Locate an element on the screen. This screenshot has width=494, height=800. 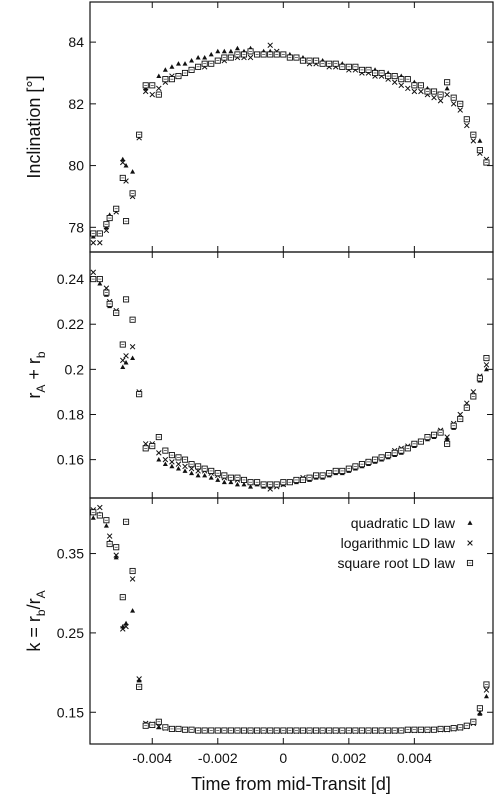
x-axis-ticks: -0.004 -0.002 0 0.002 0.004 is located at coordinates (282, 758).